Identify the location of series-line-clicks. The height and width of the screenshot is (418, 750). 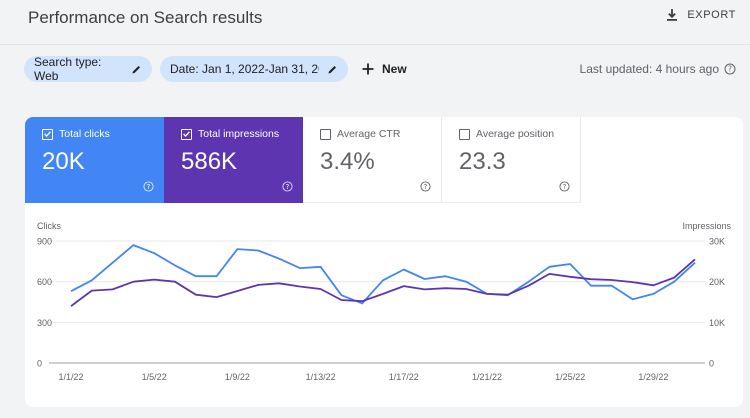
(383, 274).